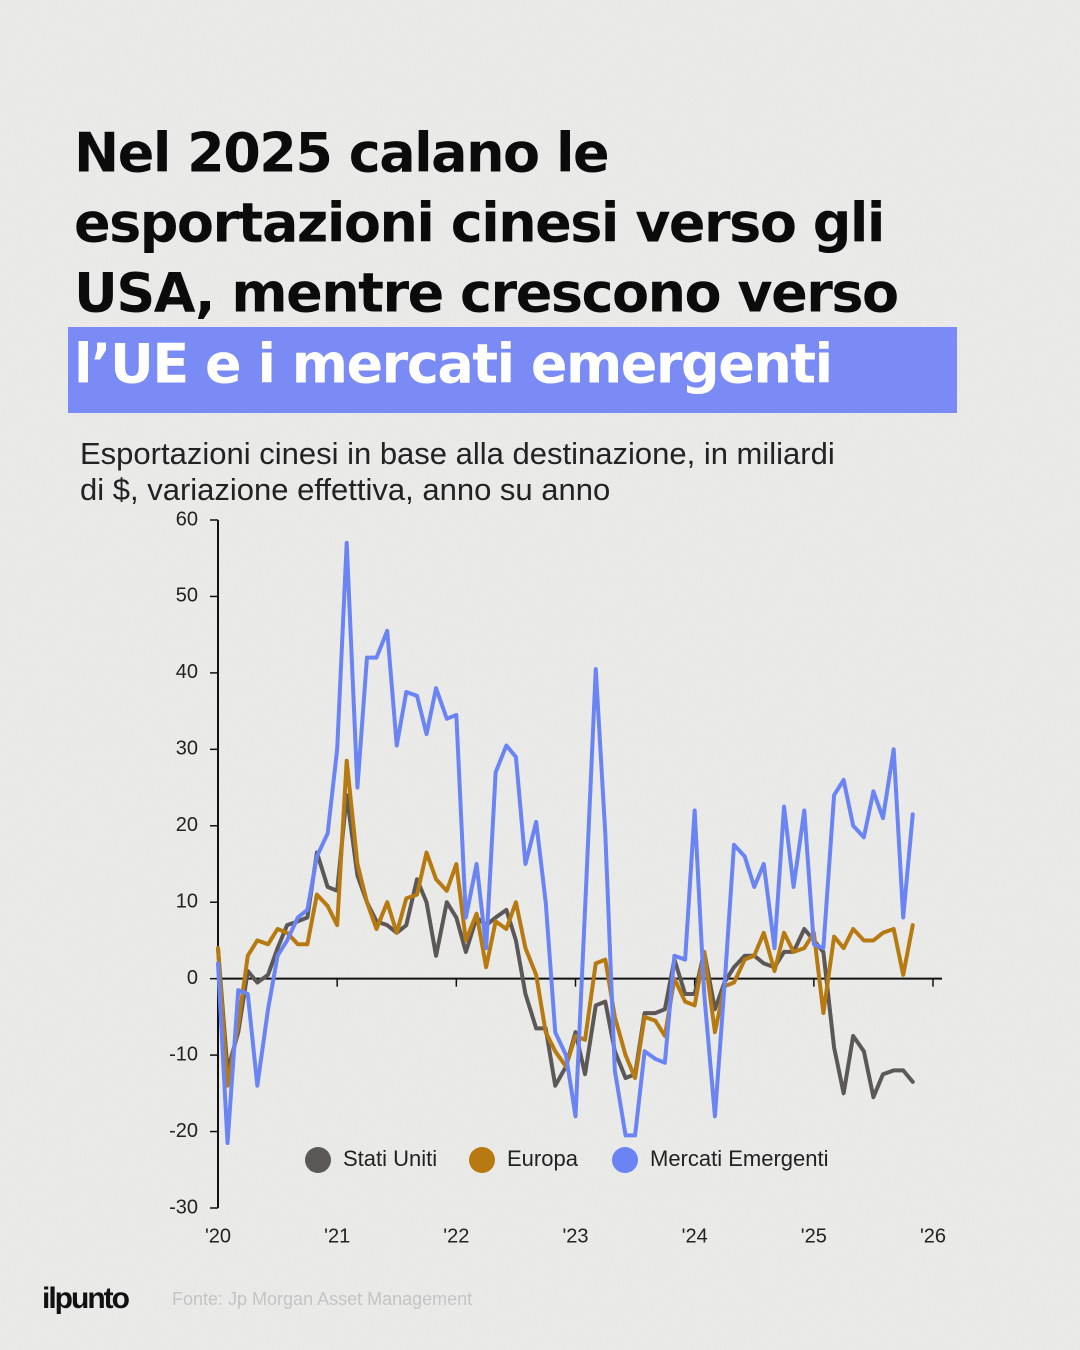 Image resolution: width=1080 pixels, height=1350 pixels. What do you see at coordinates (187, 749) in the screenshot?
I see `y-tick-label: 30` at bounding box center [187, 749].